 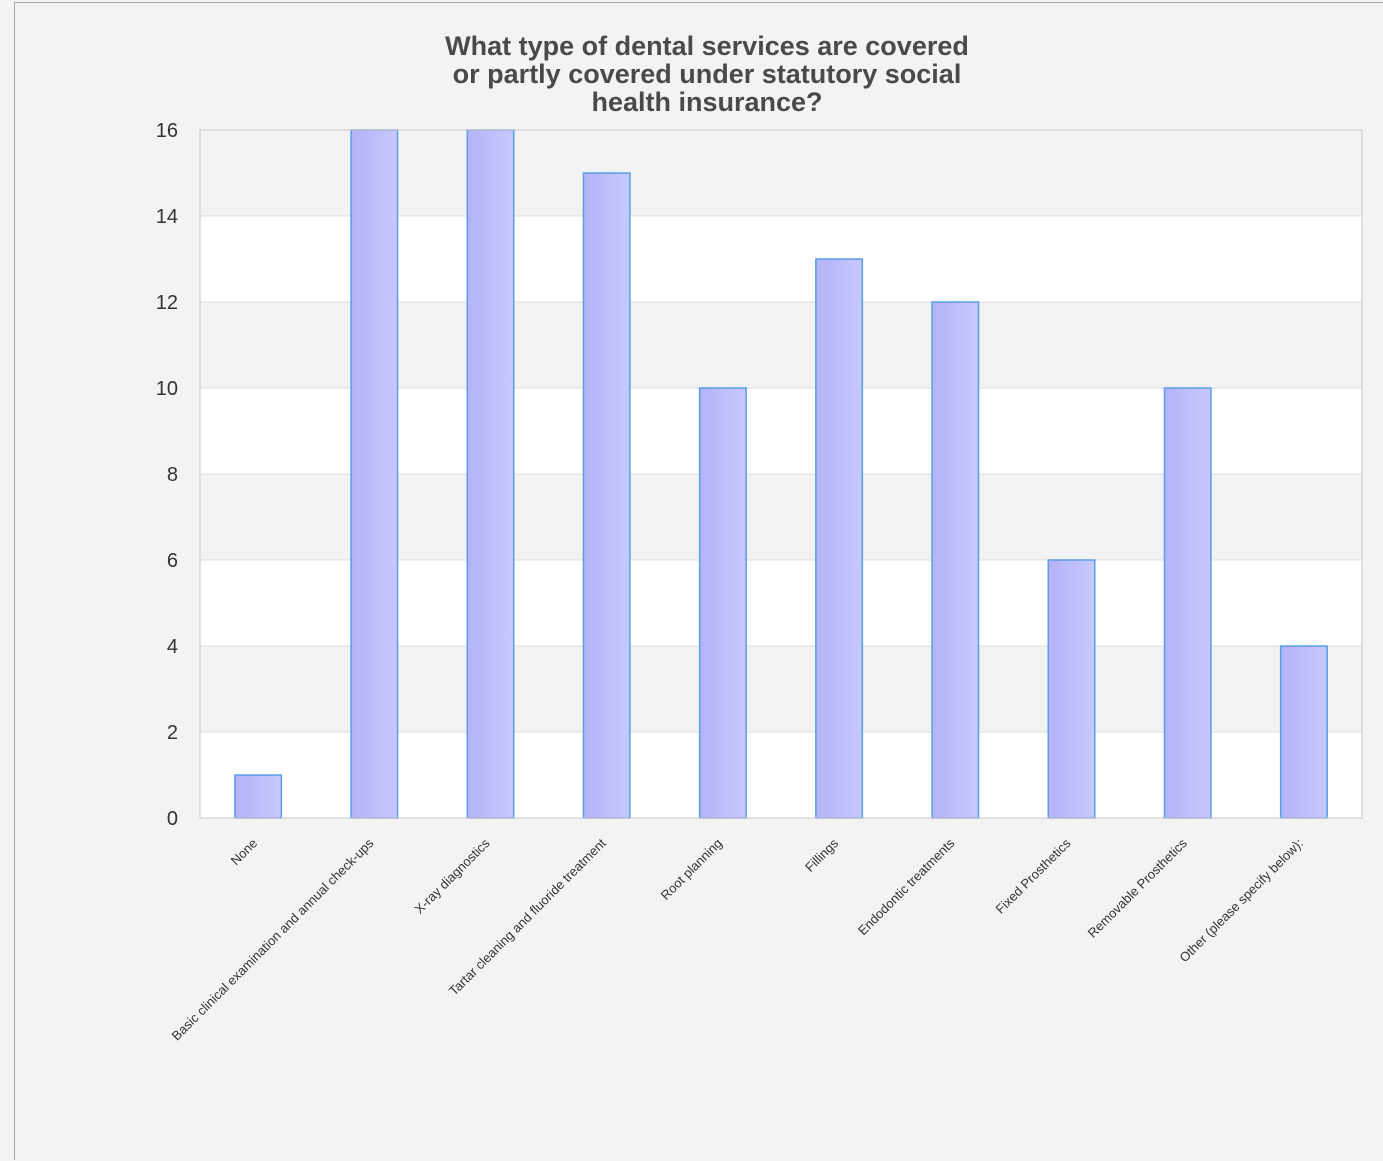 What do you see at coordinates (822, 855) in the screenshot?
I see `x-tick-label: Fillings` at bounding box center [822, 855].